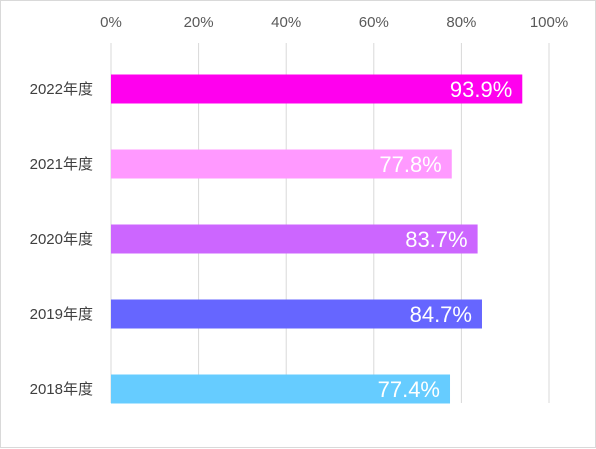 The image size is (596, 449). I want to click on category-labels: 2022年度 2021年度 2020年度 2019年度 2018年度, so click(61, 239).